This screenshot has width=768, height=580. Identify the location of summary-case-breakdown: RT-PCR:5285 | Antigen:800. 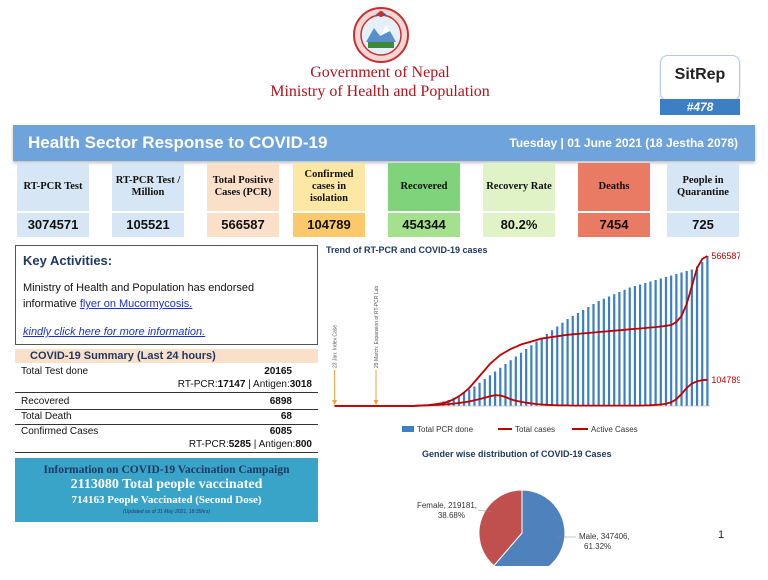
(166, 446).